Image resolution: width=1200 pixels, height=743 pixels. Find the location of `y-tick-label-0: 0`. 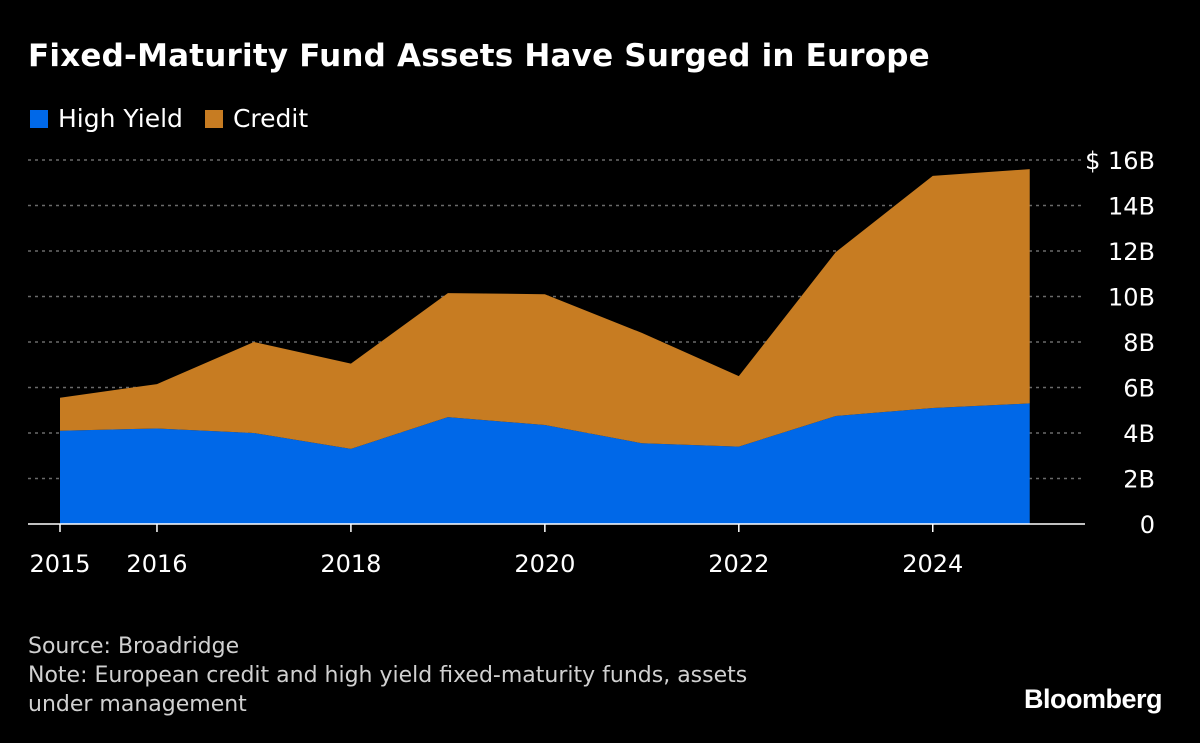

y-tick-label-0: 0 is located at coordinates (1147, 525).